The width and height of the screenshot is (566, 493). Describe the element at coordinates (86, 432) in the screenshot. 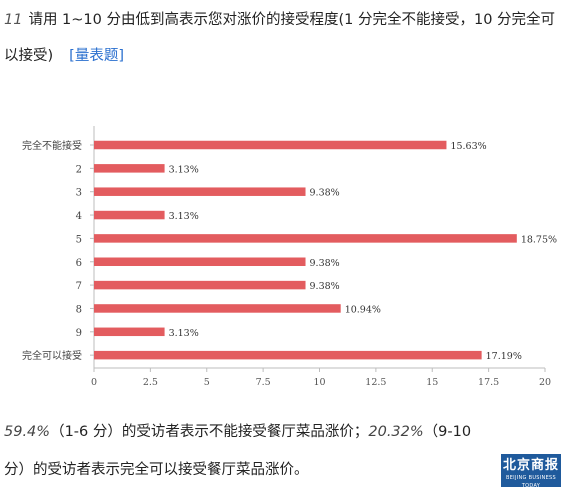

I see `conclusion-range-low: （1-6 分）` at that location.